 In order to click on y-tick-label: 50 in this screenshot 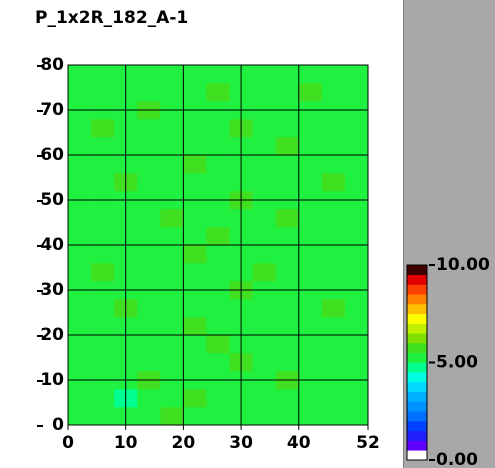, I will do `click(52, 200)`.